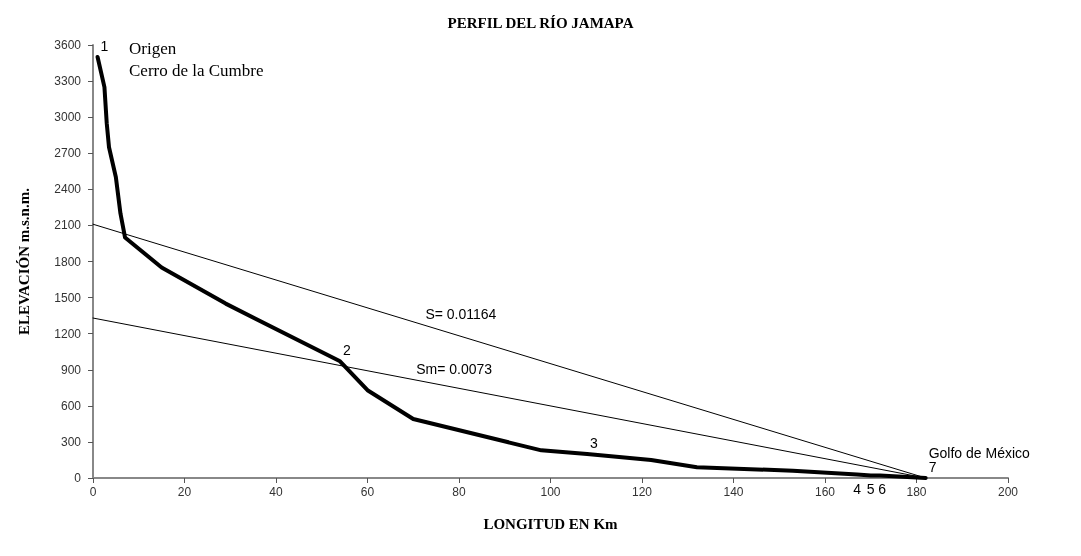  Describe the element at coordinates (367, 492) in the screenshot. I see `x-tick-label: 60` at that location.